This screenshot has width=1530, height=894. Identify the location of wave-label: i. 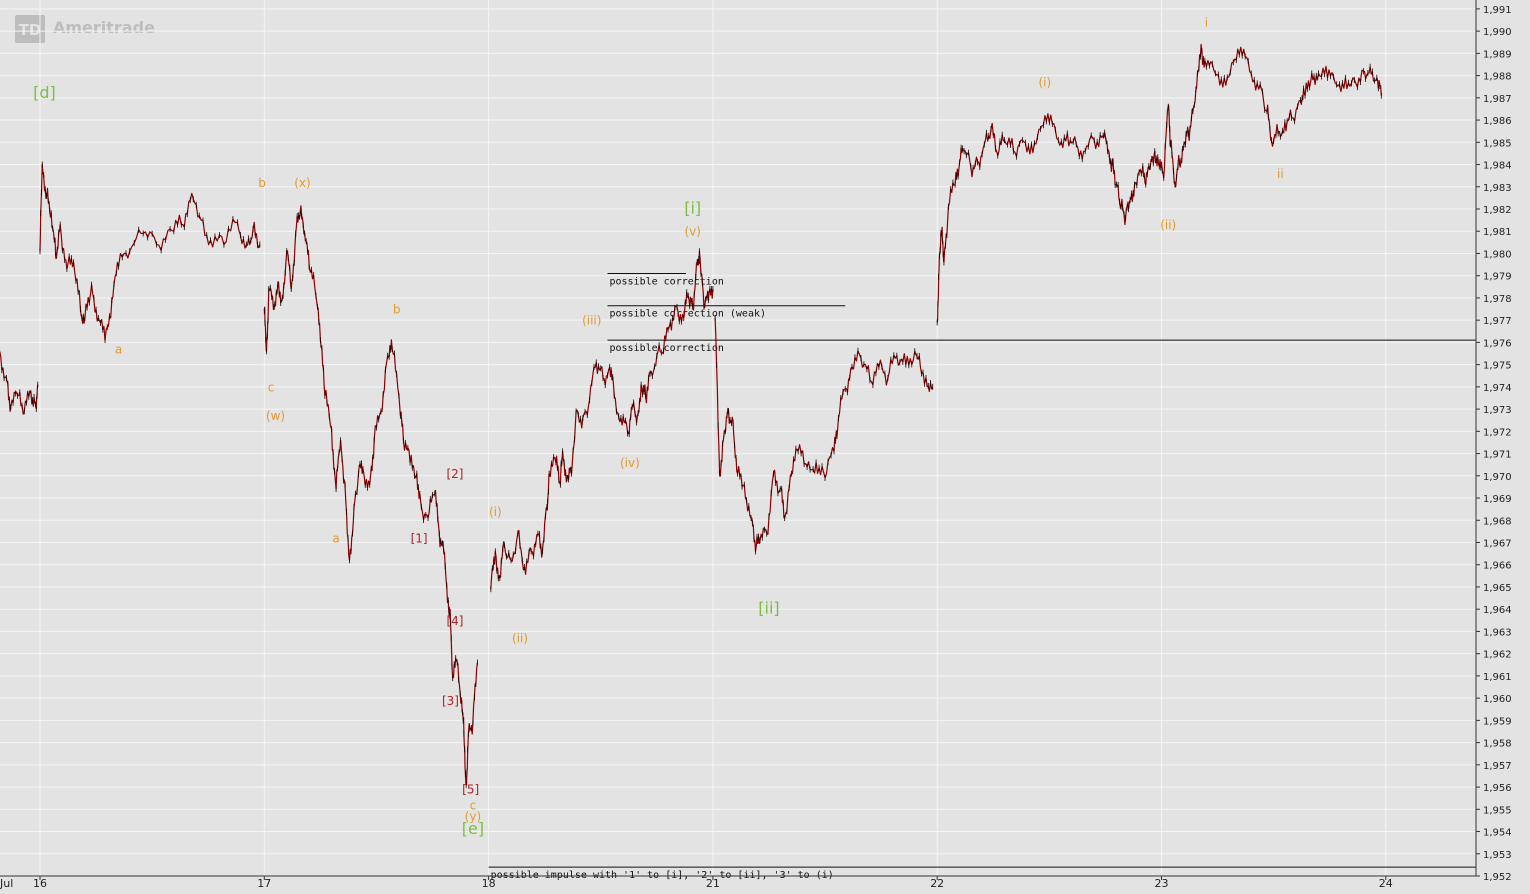
(1206, 23).